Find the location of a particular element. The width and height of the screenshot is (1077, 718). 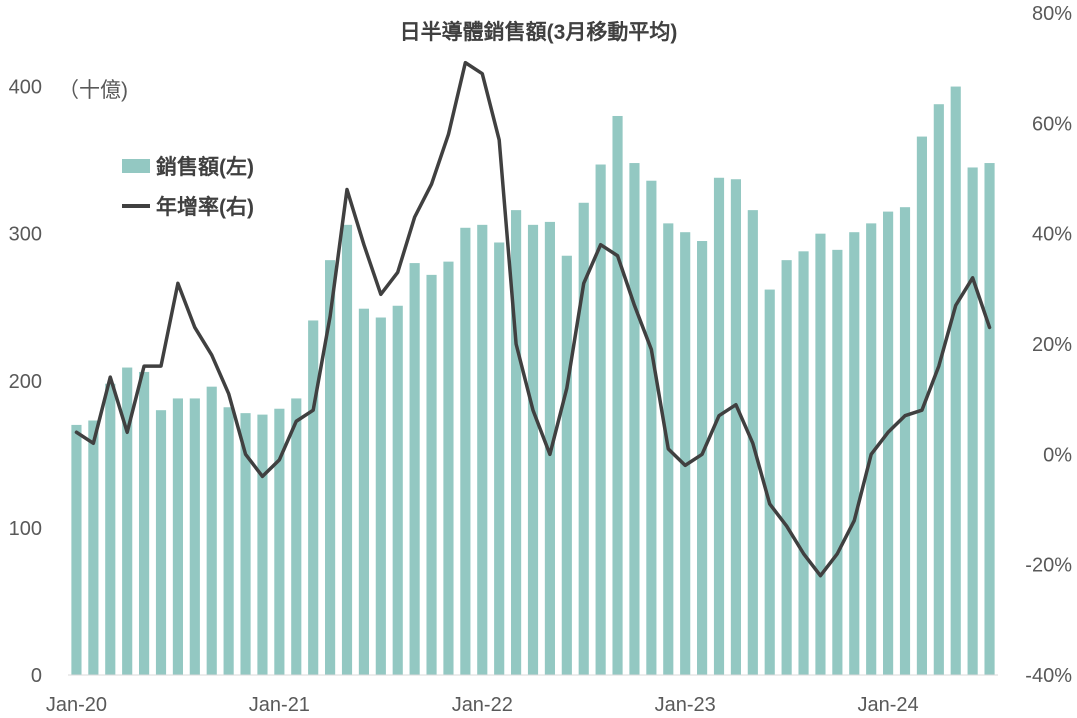

legend-item-line: 年增率(右) is located at coordinates (188, 206).